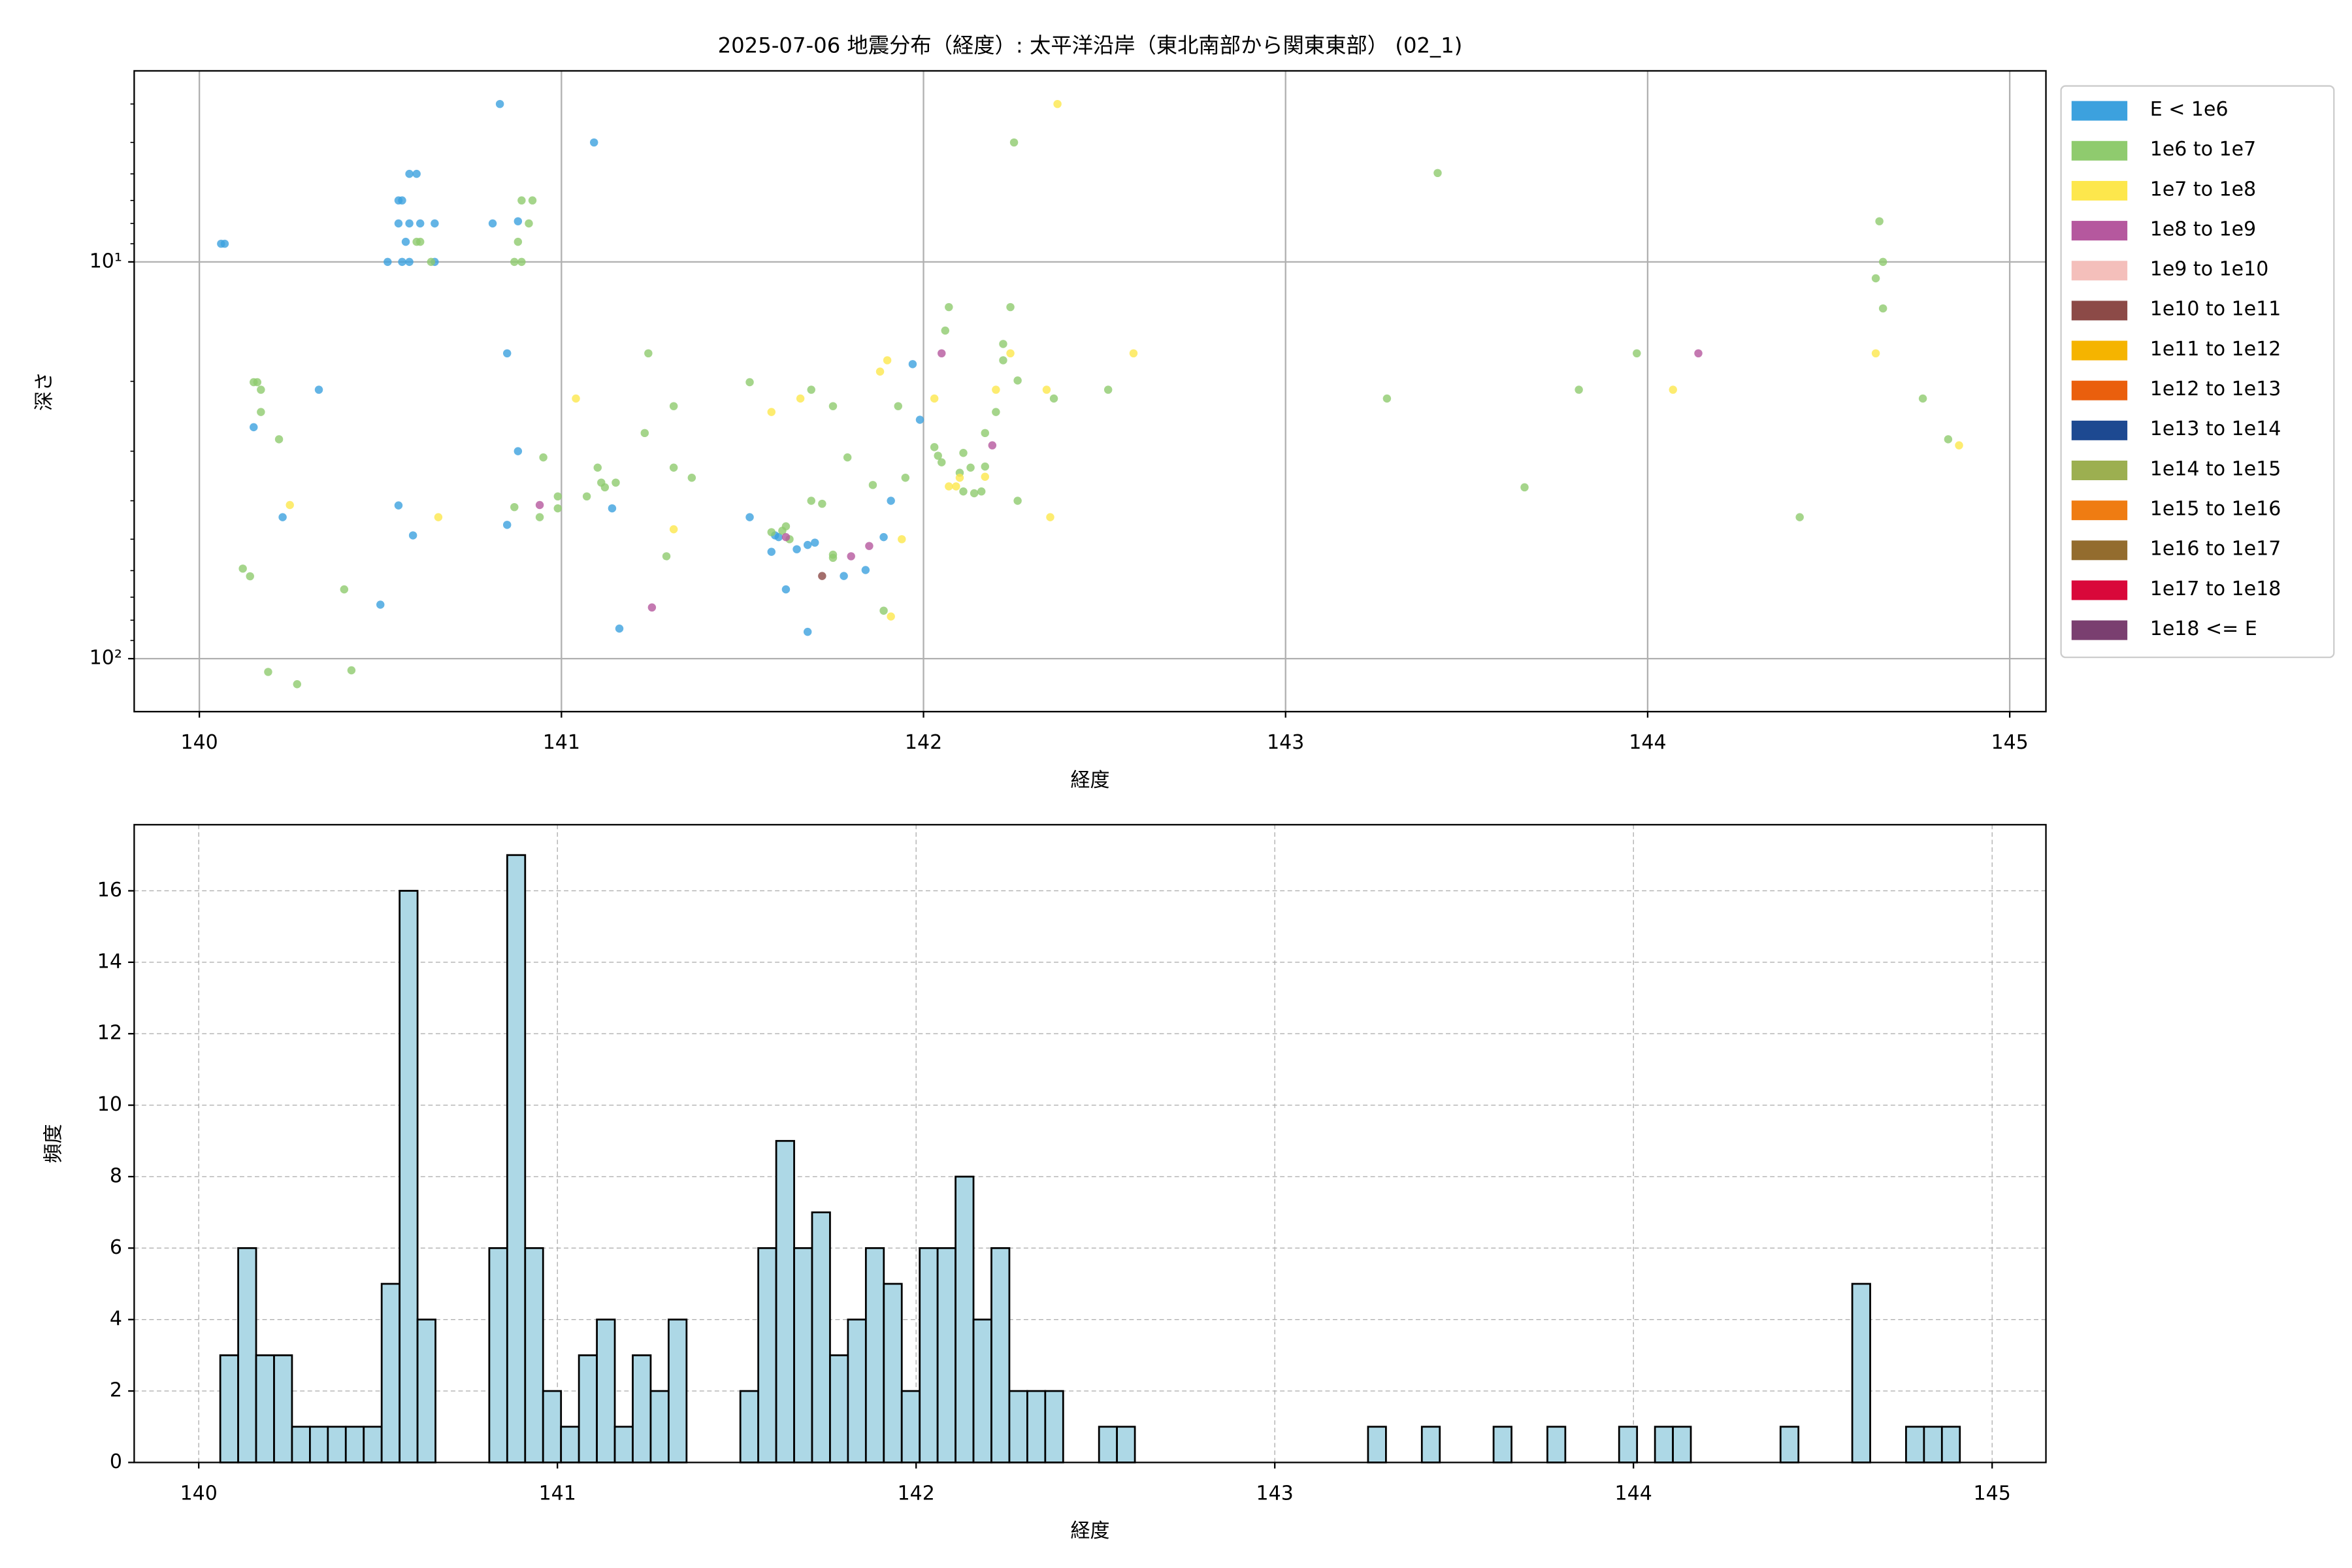 This screenshot has height=1568, width=2352. What do you see at coordinates (916, 1493) in the screenshot?
I see `x-tick-label: 142` at bounding box center [916, 1493].